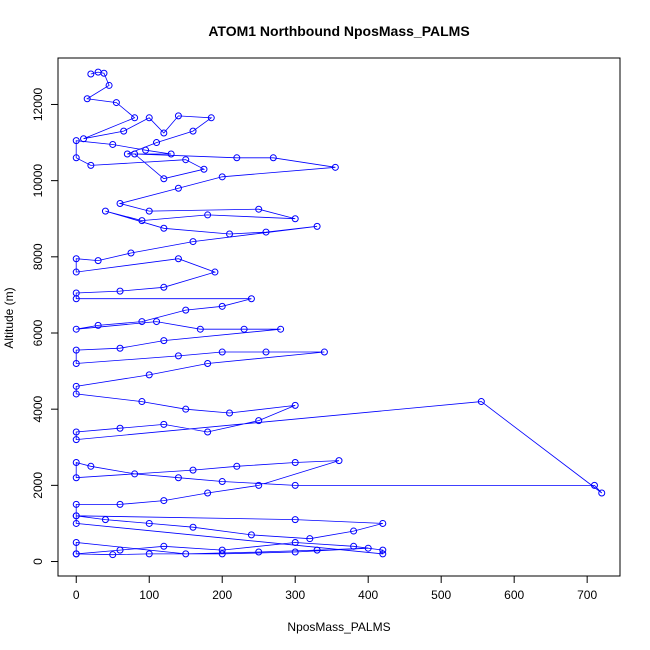  What do you see at coordinates (514, 595) in the screenshot?
I see `x-tick-label: 600` at bounding box center [514, 595].